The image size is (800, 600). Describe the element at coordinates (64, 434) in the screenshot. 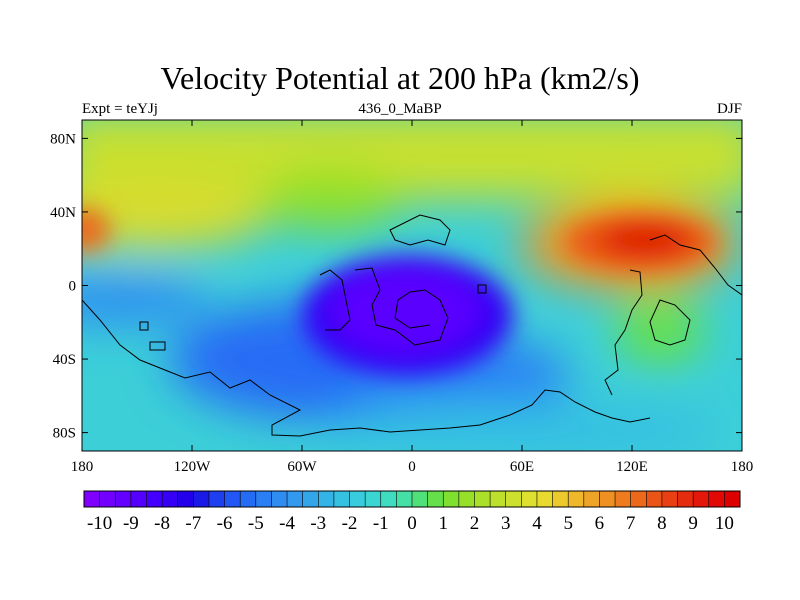

I see `y-tick-label: 80S` at that location.